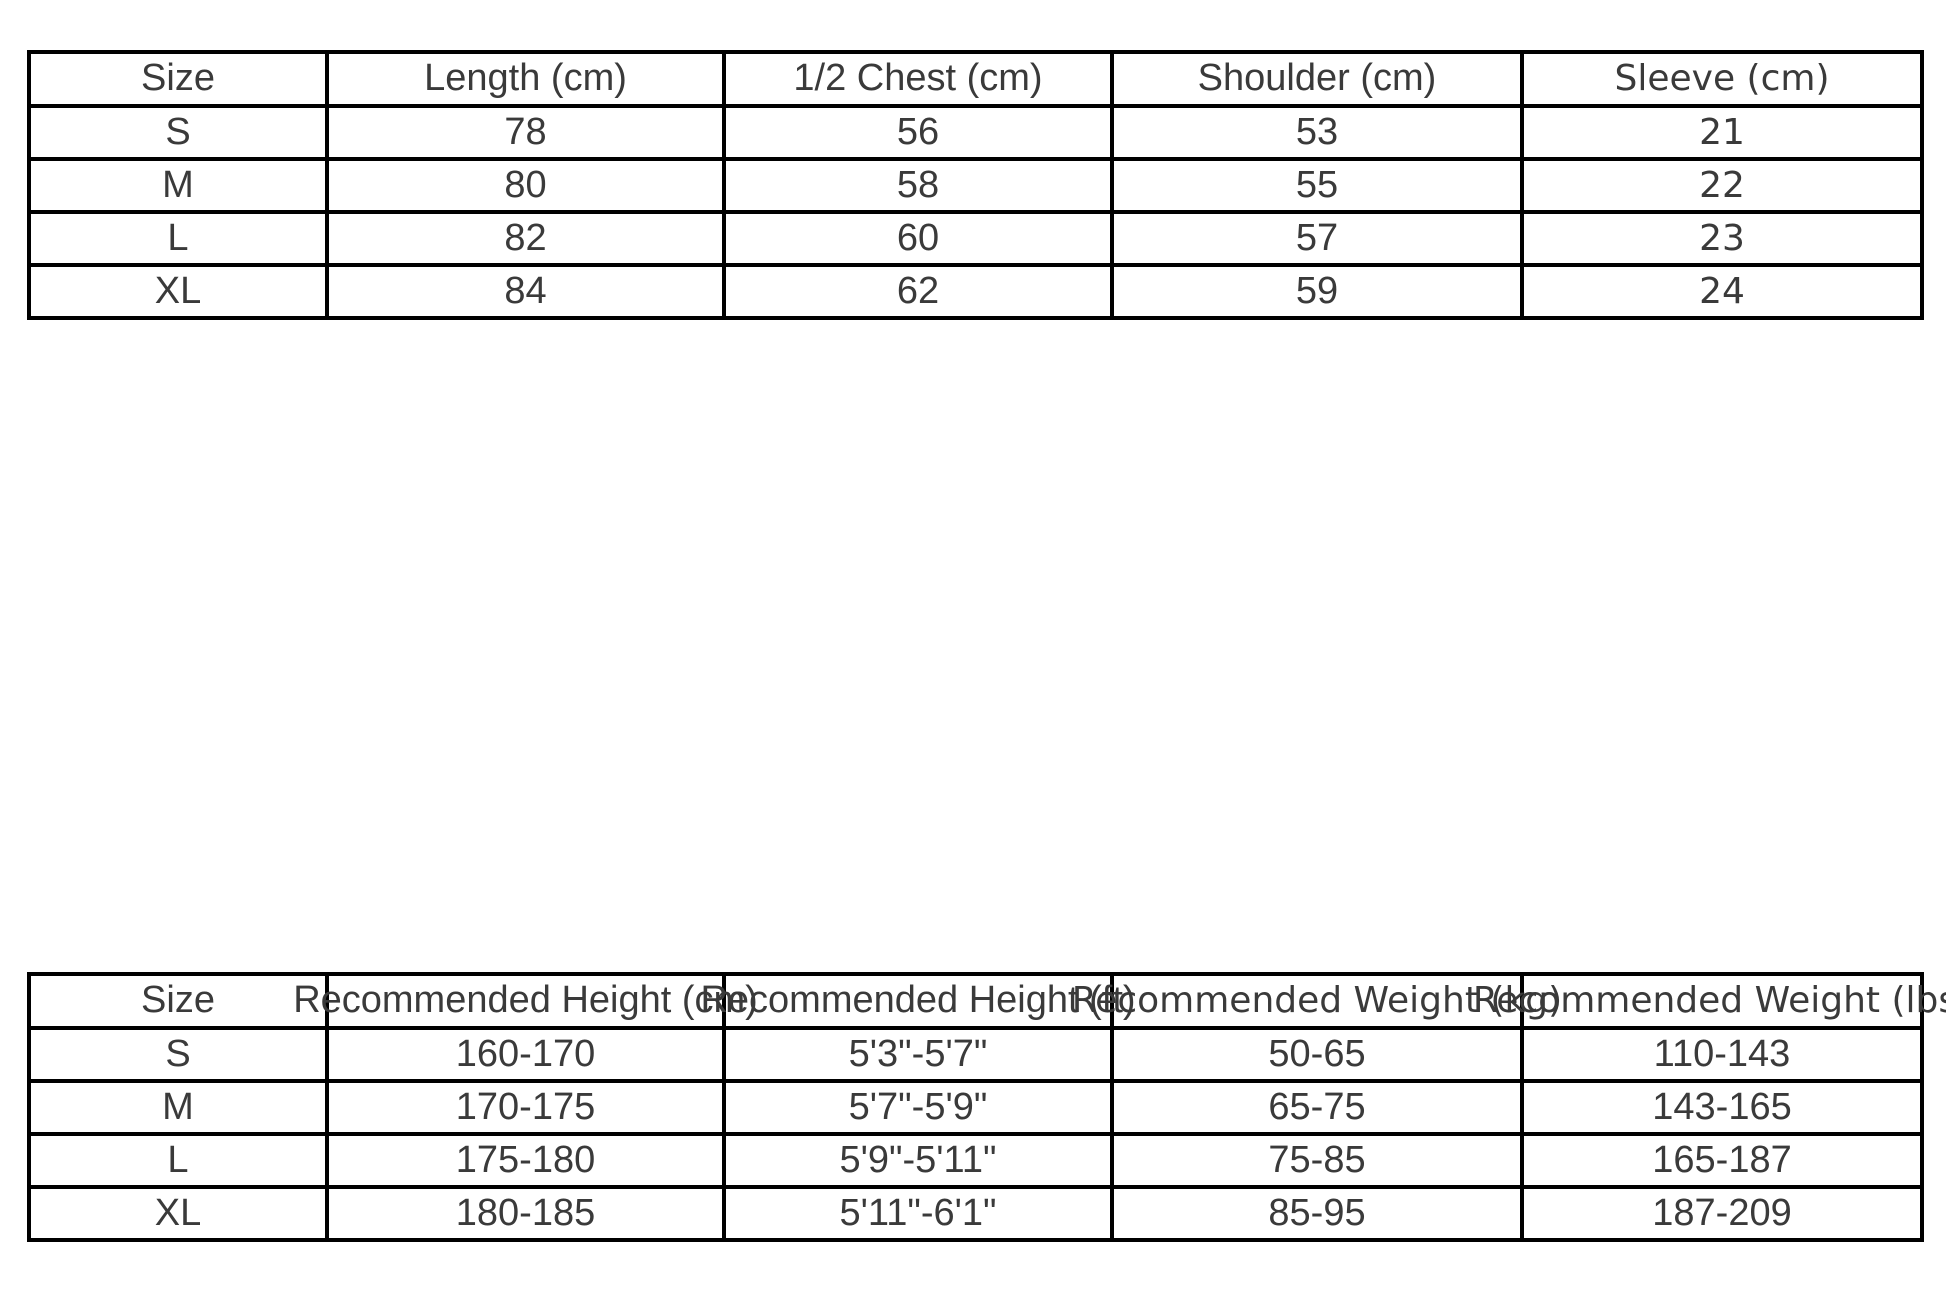  Describe the element at coordinates (525, 1159) in the screenshot. I see `cell-value: 175-180` at that location.